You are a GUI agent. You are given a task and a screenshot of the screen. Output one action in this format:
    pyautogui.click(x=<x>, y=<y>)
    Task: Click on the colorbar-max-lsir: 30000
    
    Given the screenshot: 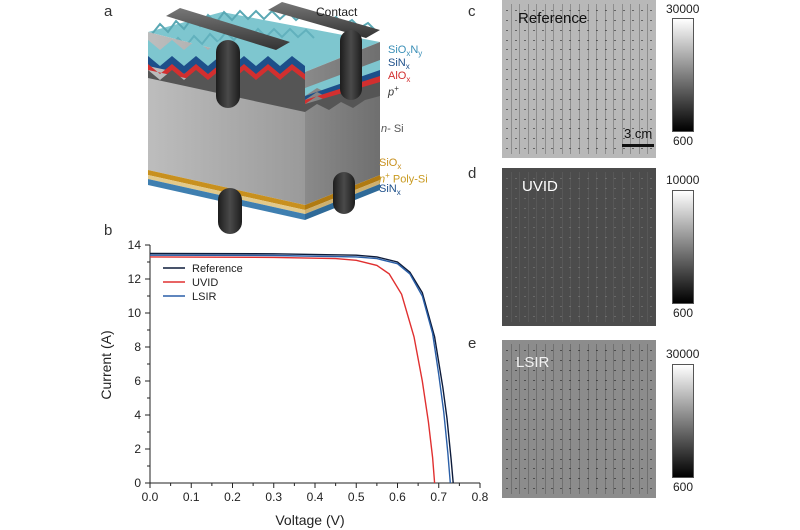 What is the action you would take?
    pyautogui.click(x=683, y=354)
    